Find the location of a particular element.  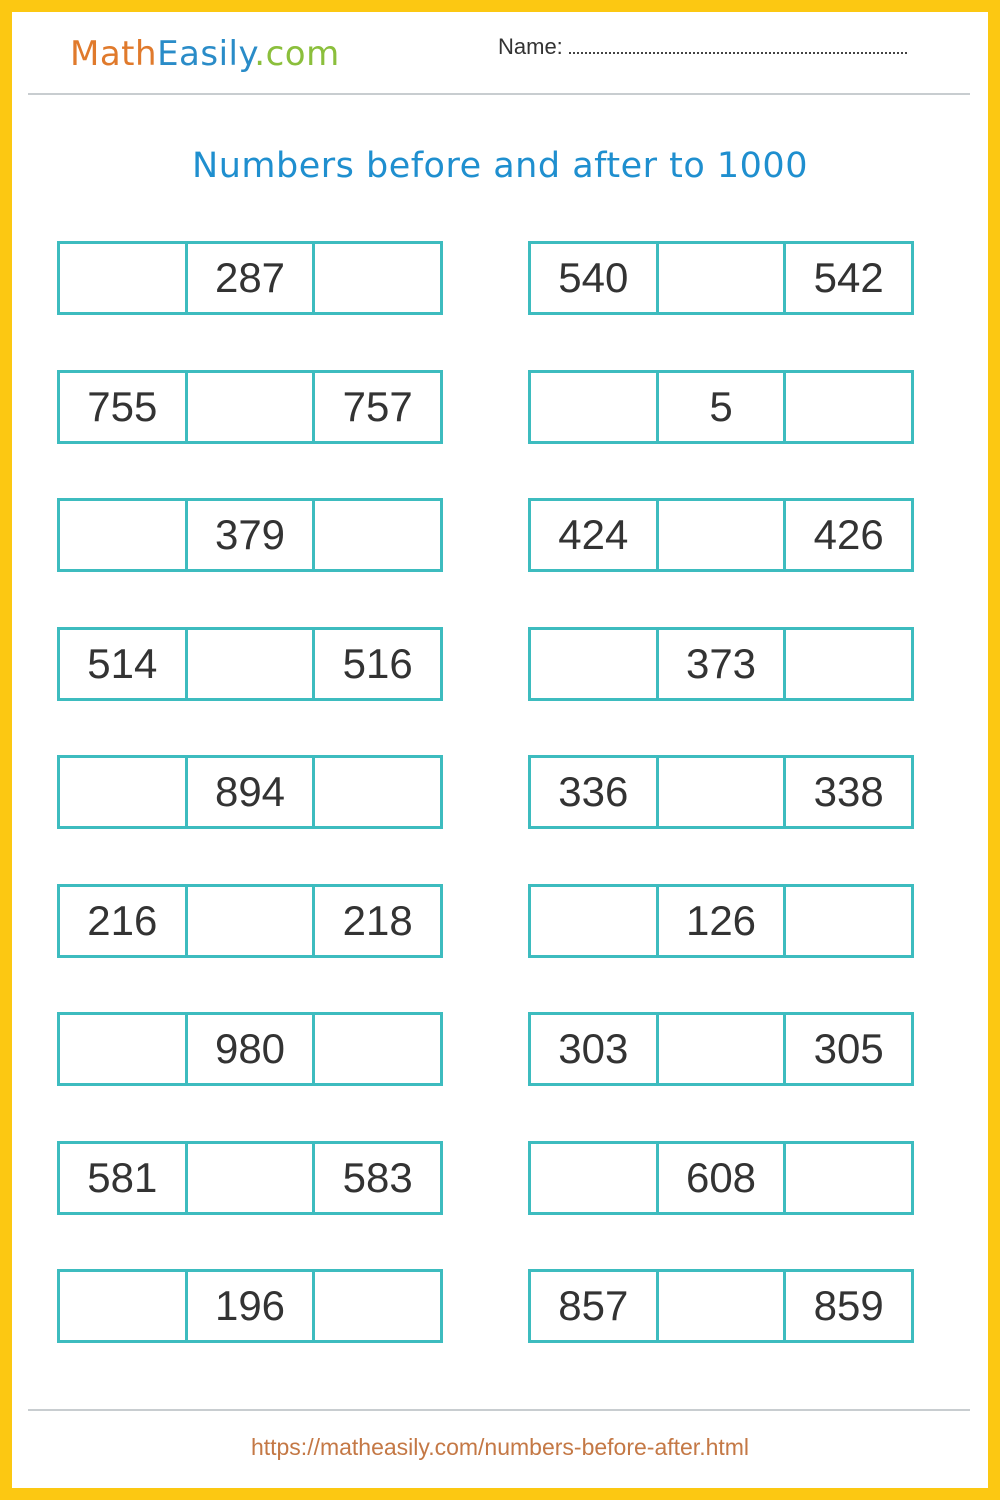

given-number-number: 287 is located at coordinates (248, 278).